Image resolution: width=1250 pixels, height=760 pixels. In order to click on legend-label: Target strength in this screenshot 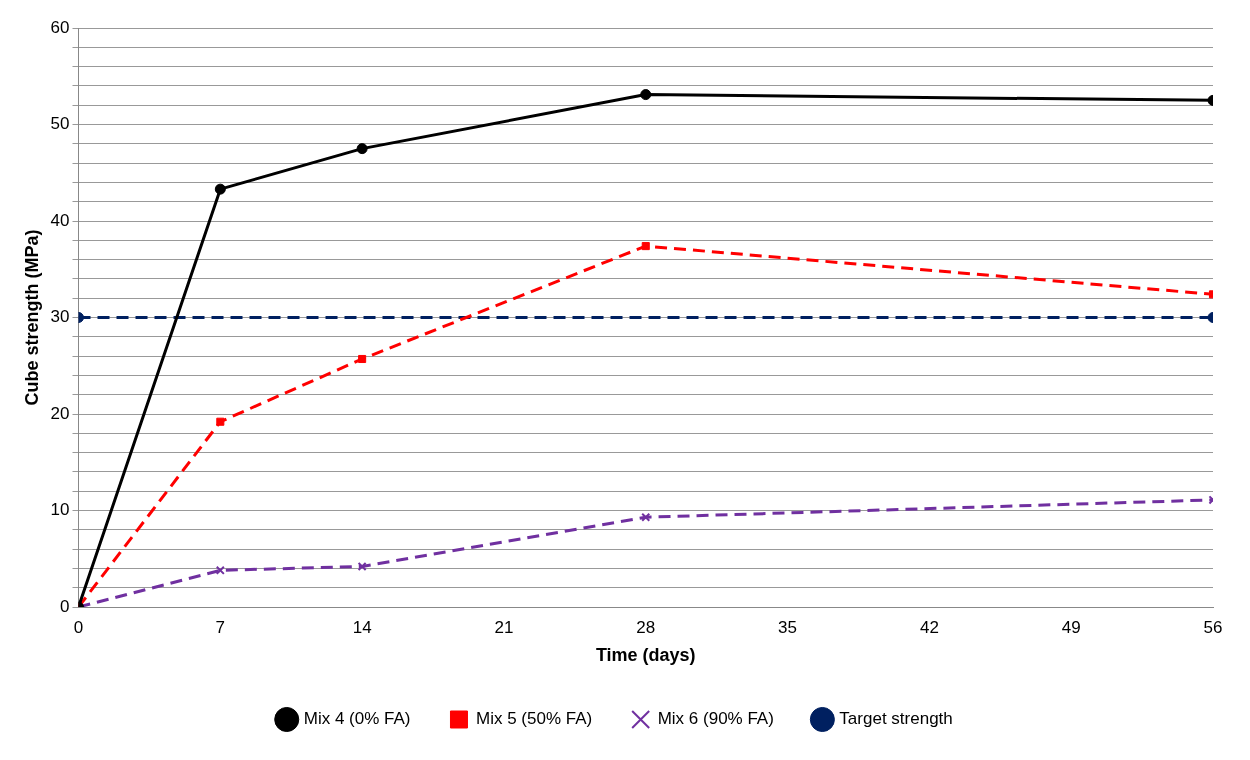, I will do `click(896, 719)`.